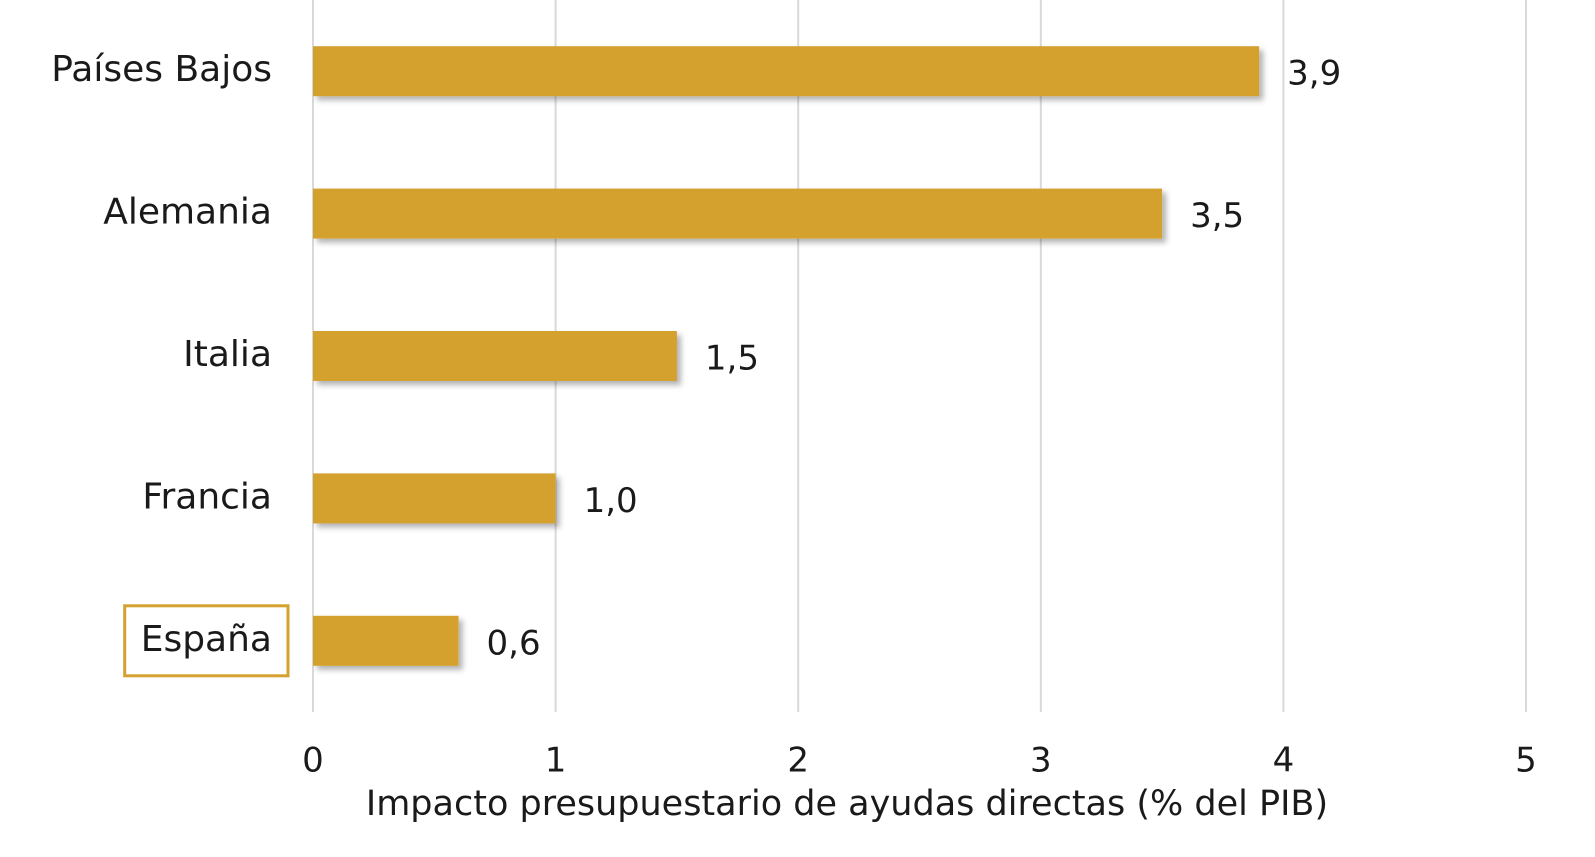 The width and height of the screenshot is (1595, 857). What do you see at coordinates (1284, 761) in the screenshot?
I see `x-tick-label: 4` at bounding box center [1284, 761].